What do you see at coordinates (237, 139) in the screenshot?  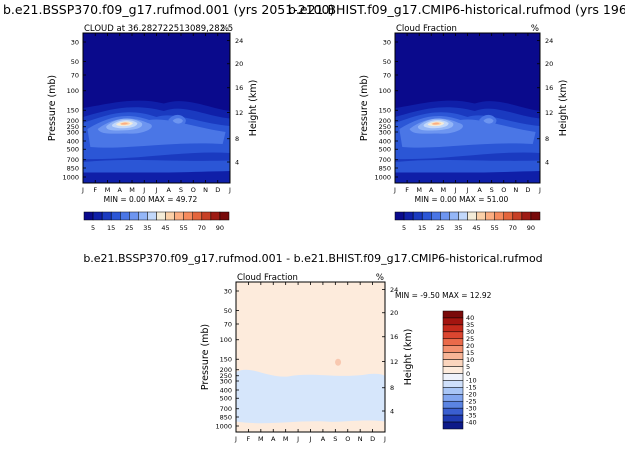 I see `height-tick-label: 8` at bounding box center [237, 139].